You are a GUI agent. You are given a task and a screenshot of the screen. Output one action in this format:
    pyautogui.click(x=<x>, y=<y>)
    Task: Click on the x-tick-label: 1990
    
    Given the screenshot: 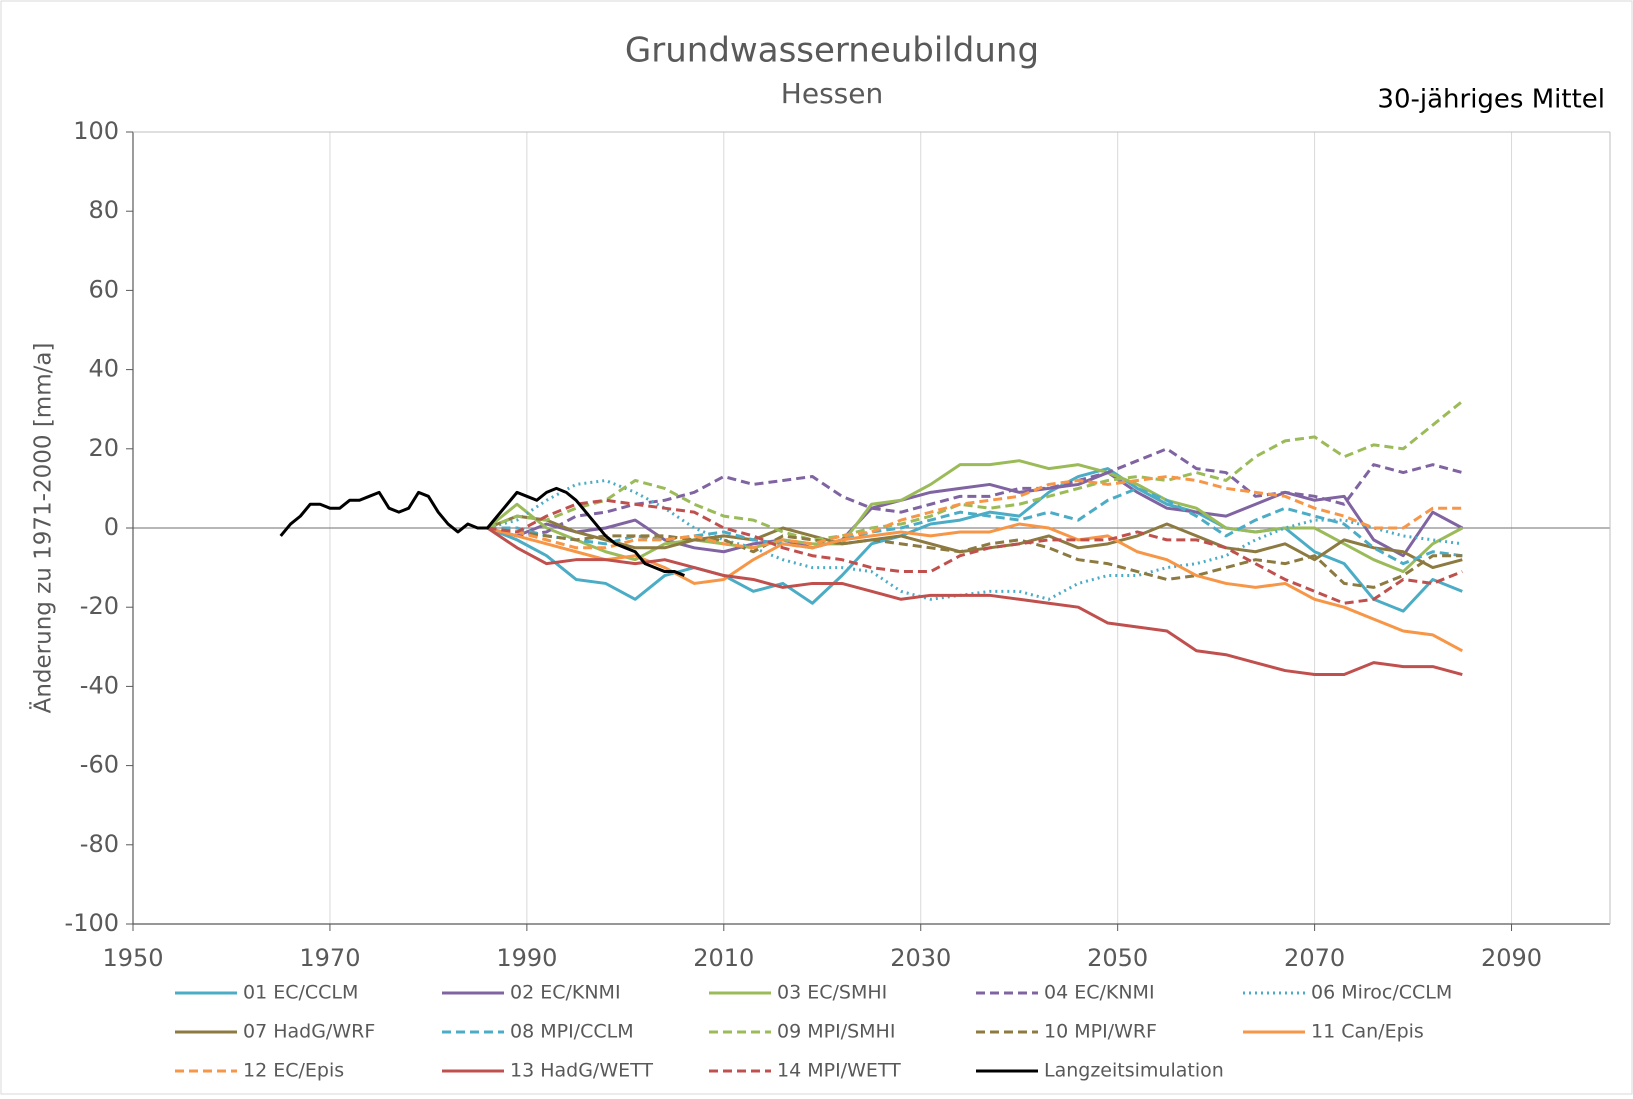 What is the action you would take?
    pyautogui.click(x=526, y=958)
    